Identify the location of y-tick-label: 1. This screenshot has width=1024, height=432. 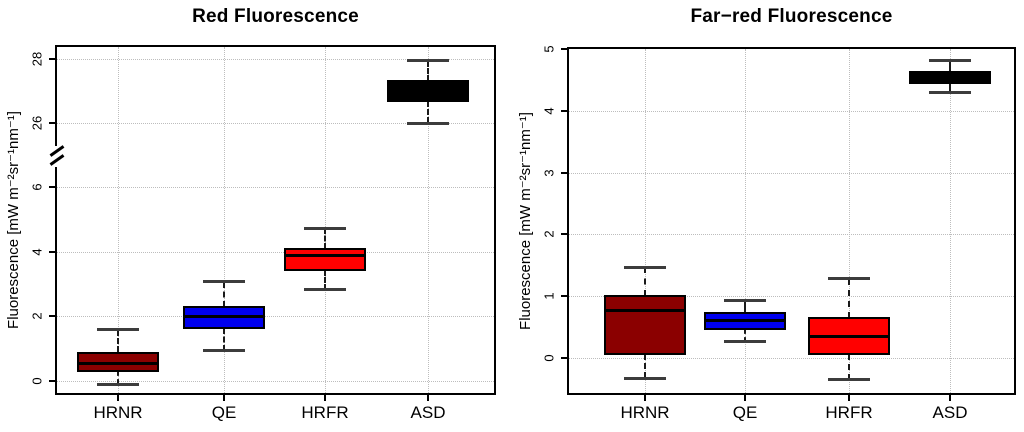
(549, 296).